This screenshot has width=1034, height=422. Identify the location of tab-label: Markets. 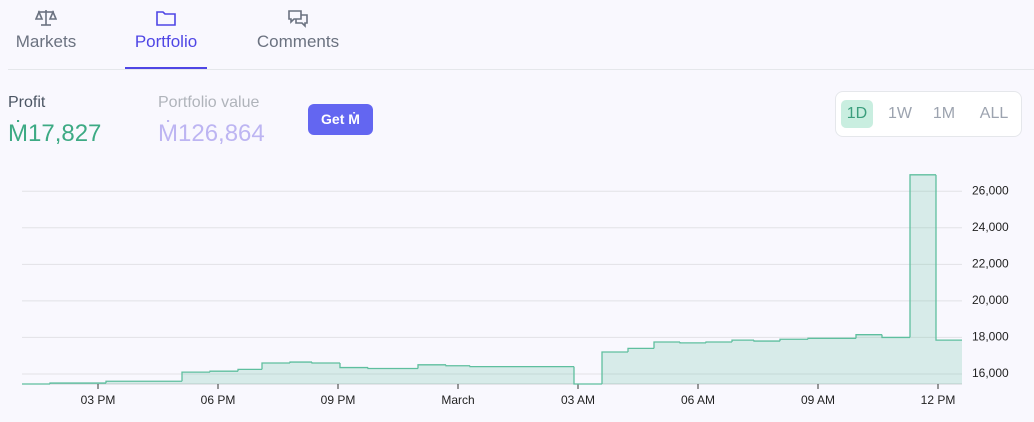
(46, 41).